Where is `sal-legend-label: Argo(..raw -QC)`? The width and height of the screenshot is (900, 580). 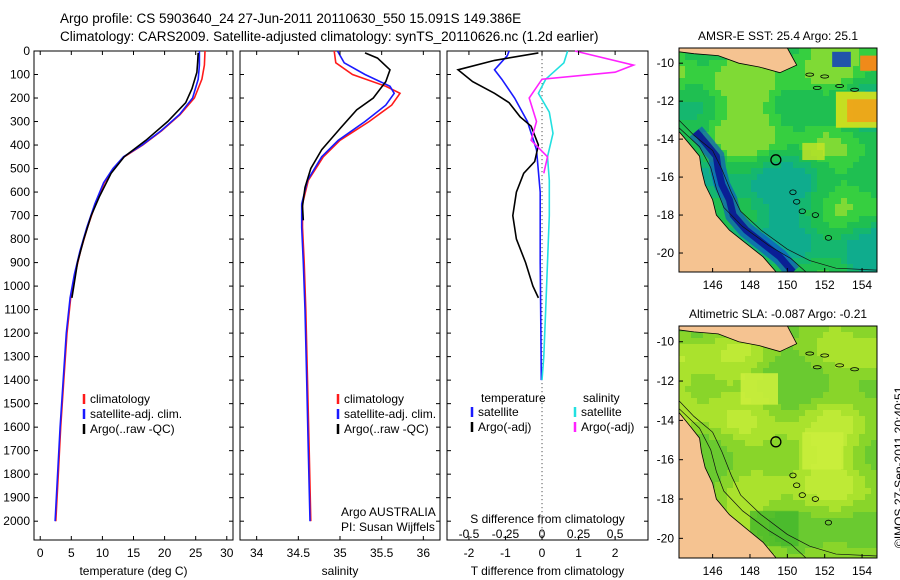
sal-legend-label: Argo(..raw -QC) is located at coordinates (386, 429).